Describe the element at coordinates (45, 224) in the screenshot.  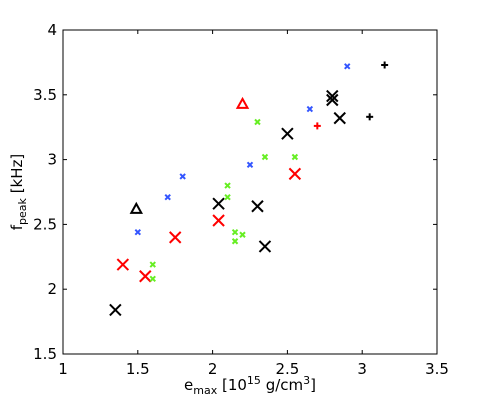
I see `y-tick-label: 2.5` at that location.